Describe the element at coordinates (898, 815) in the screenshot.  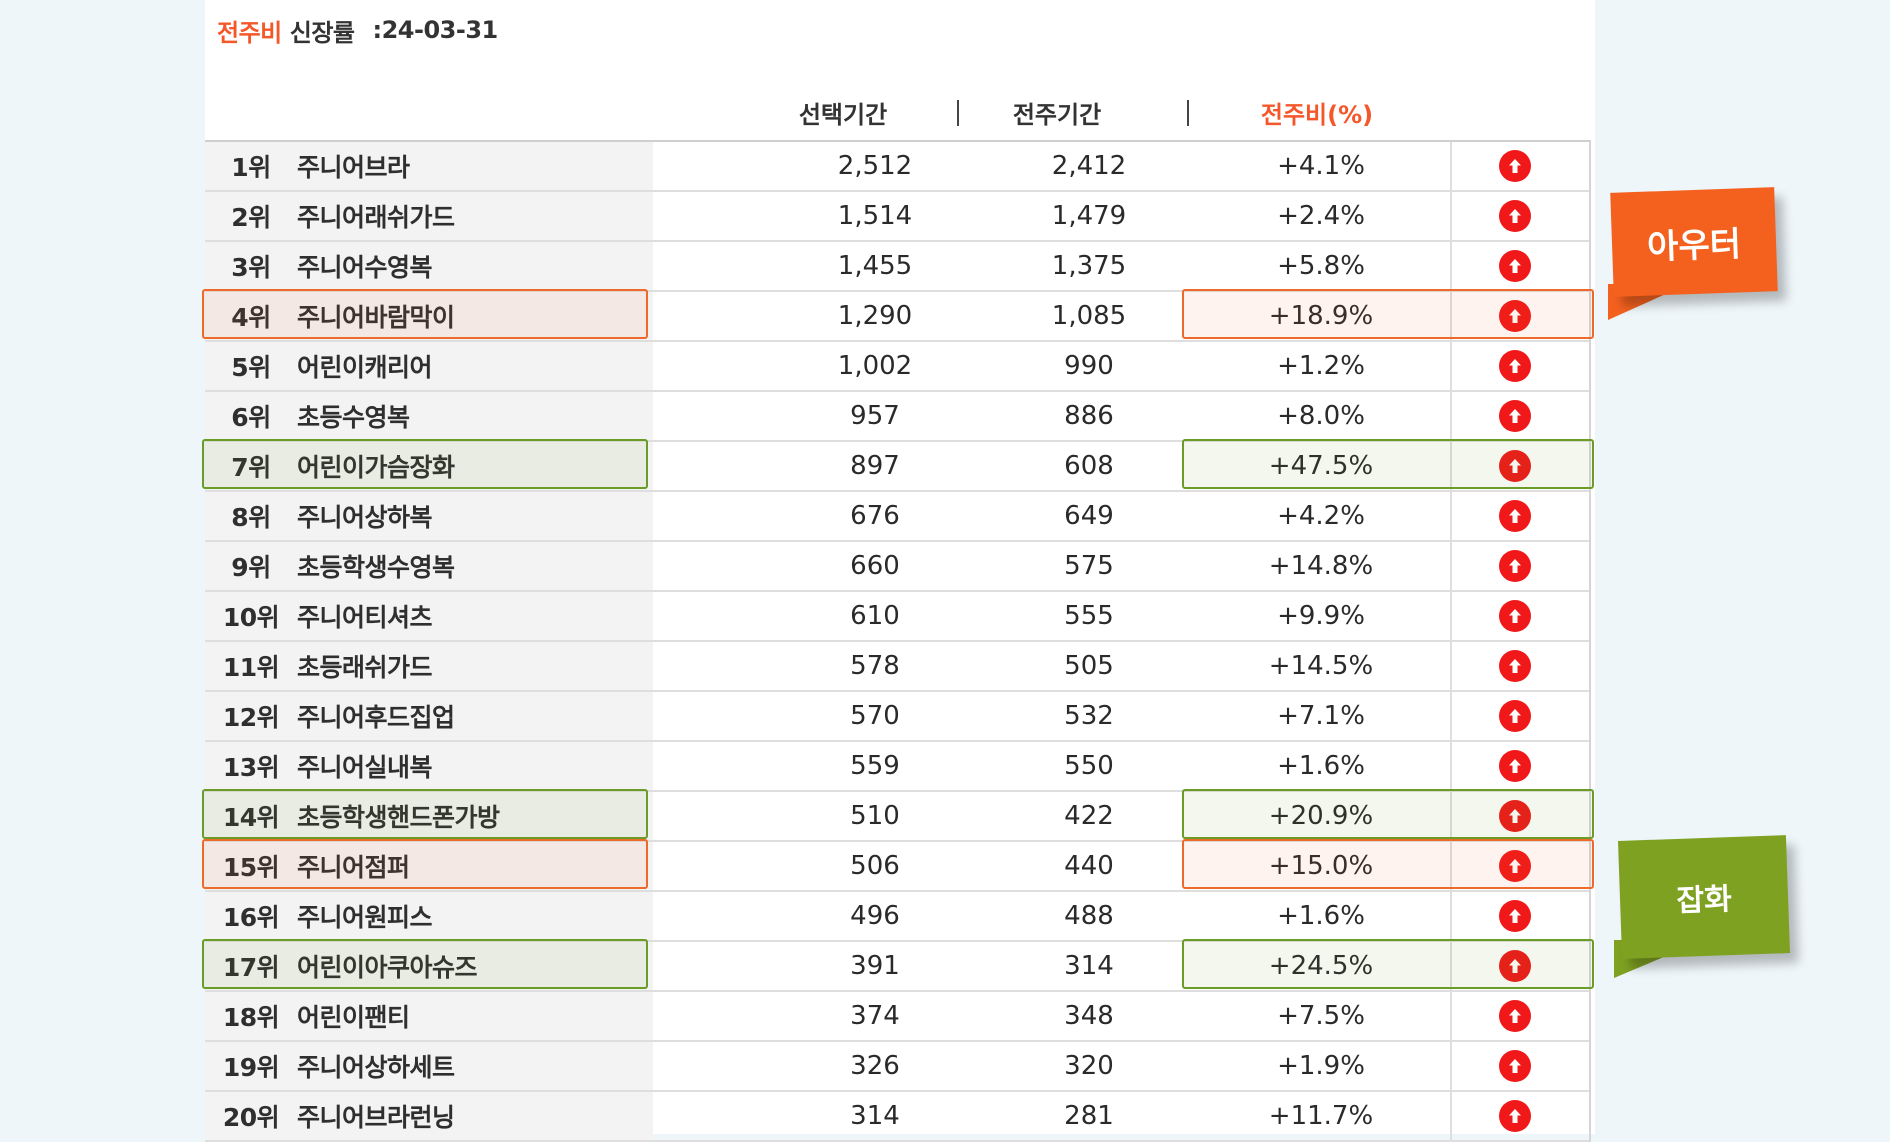
I see `table-row: 14위 초등학생핸드폰가방 510 422 +20.9%` at that location.